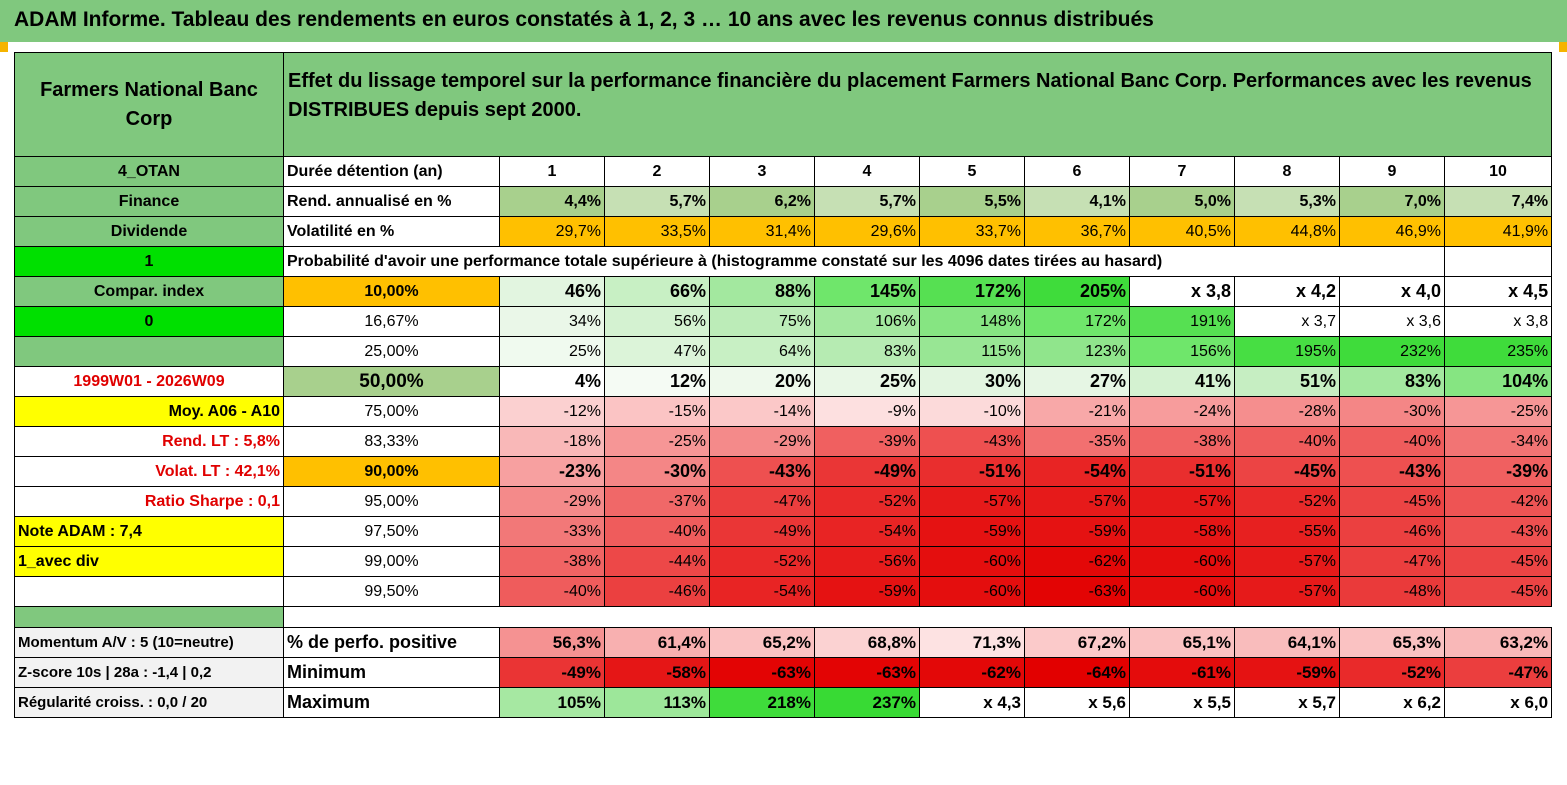  I want to click on stat-value: -58%, so click(657, 672).